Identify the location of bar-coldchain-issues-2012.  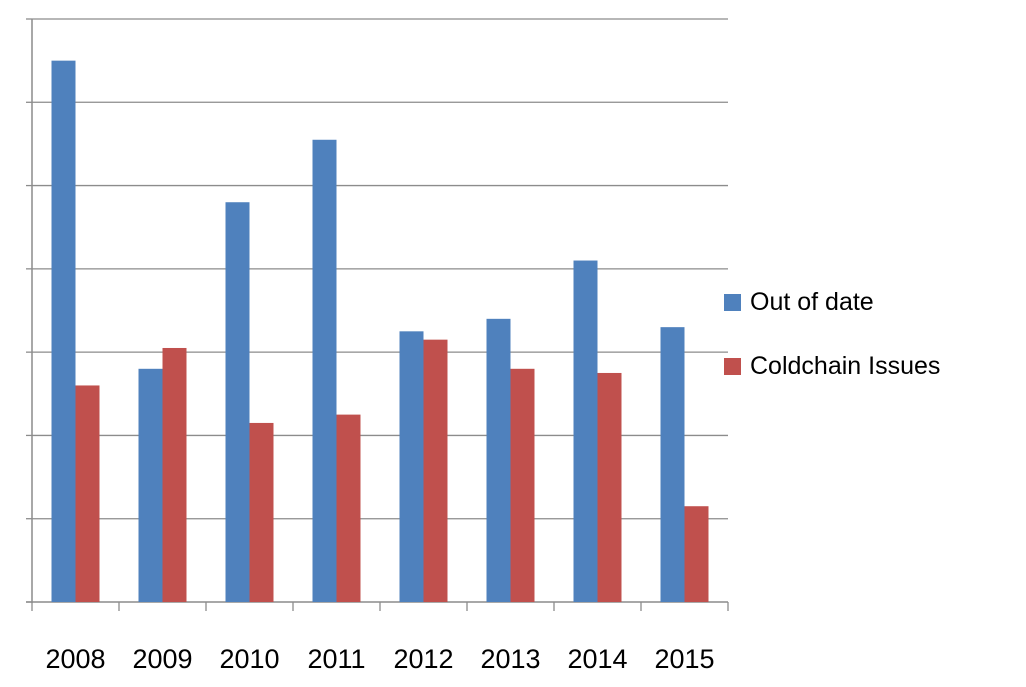
(435, 470).